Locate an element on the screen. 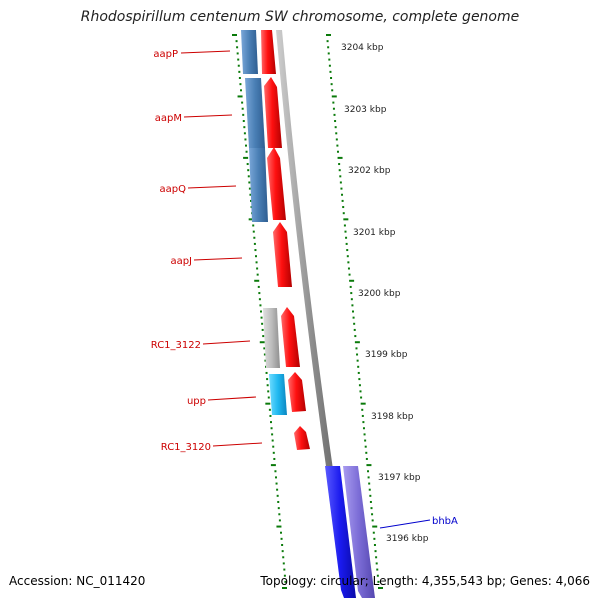 This screenshot has height=600, width=600. chromosome-backbone is located at coordinates (314, 314).